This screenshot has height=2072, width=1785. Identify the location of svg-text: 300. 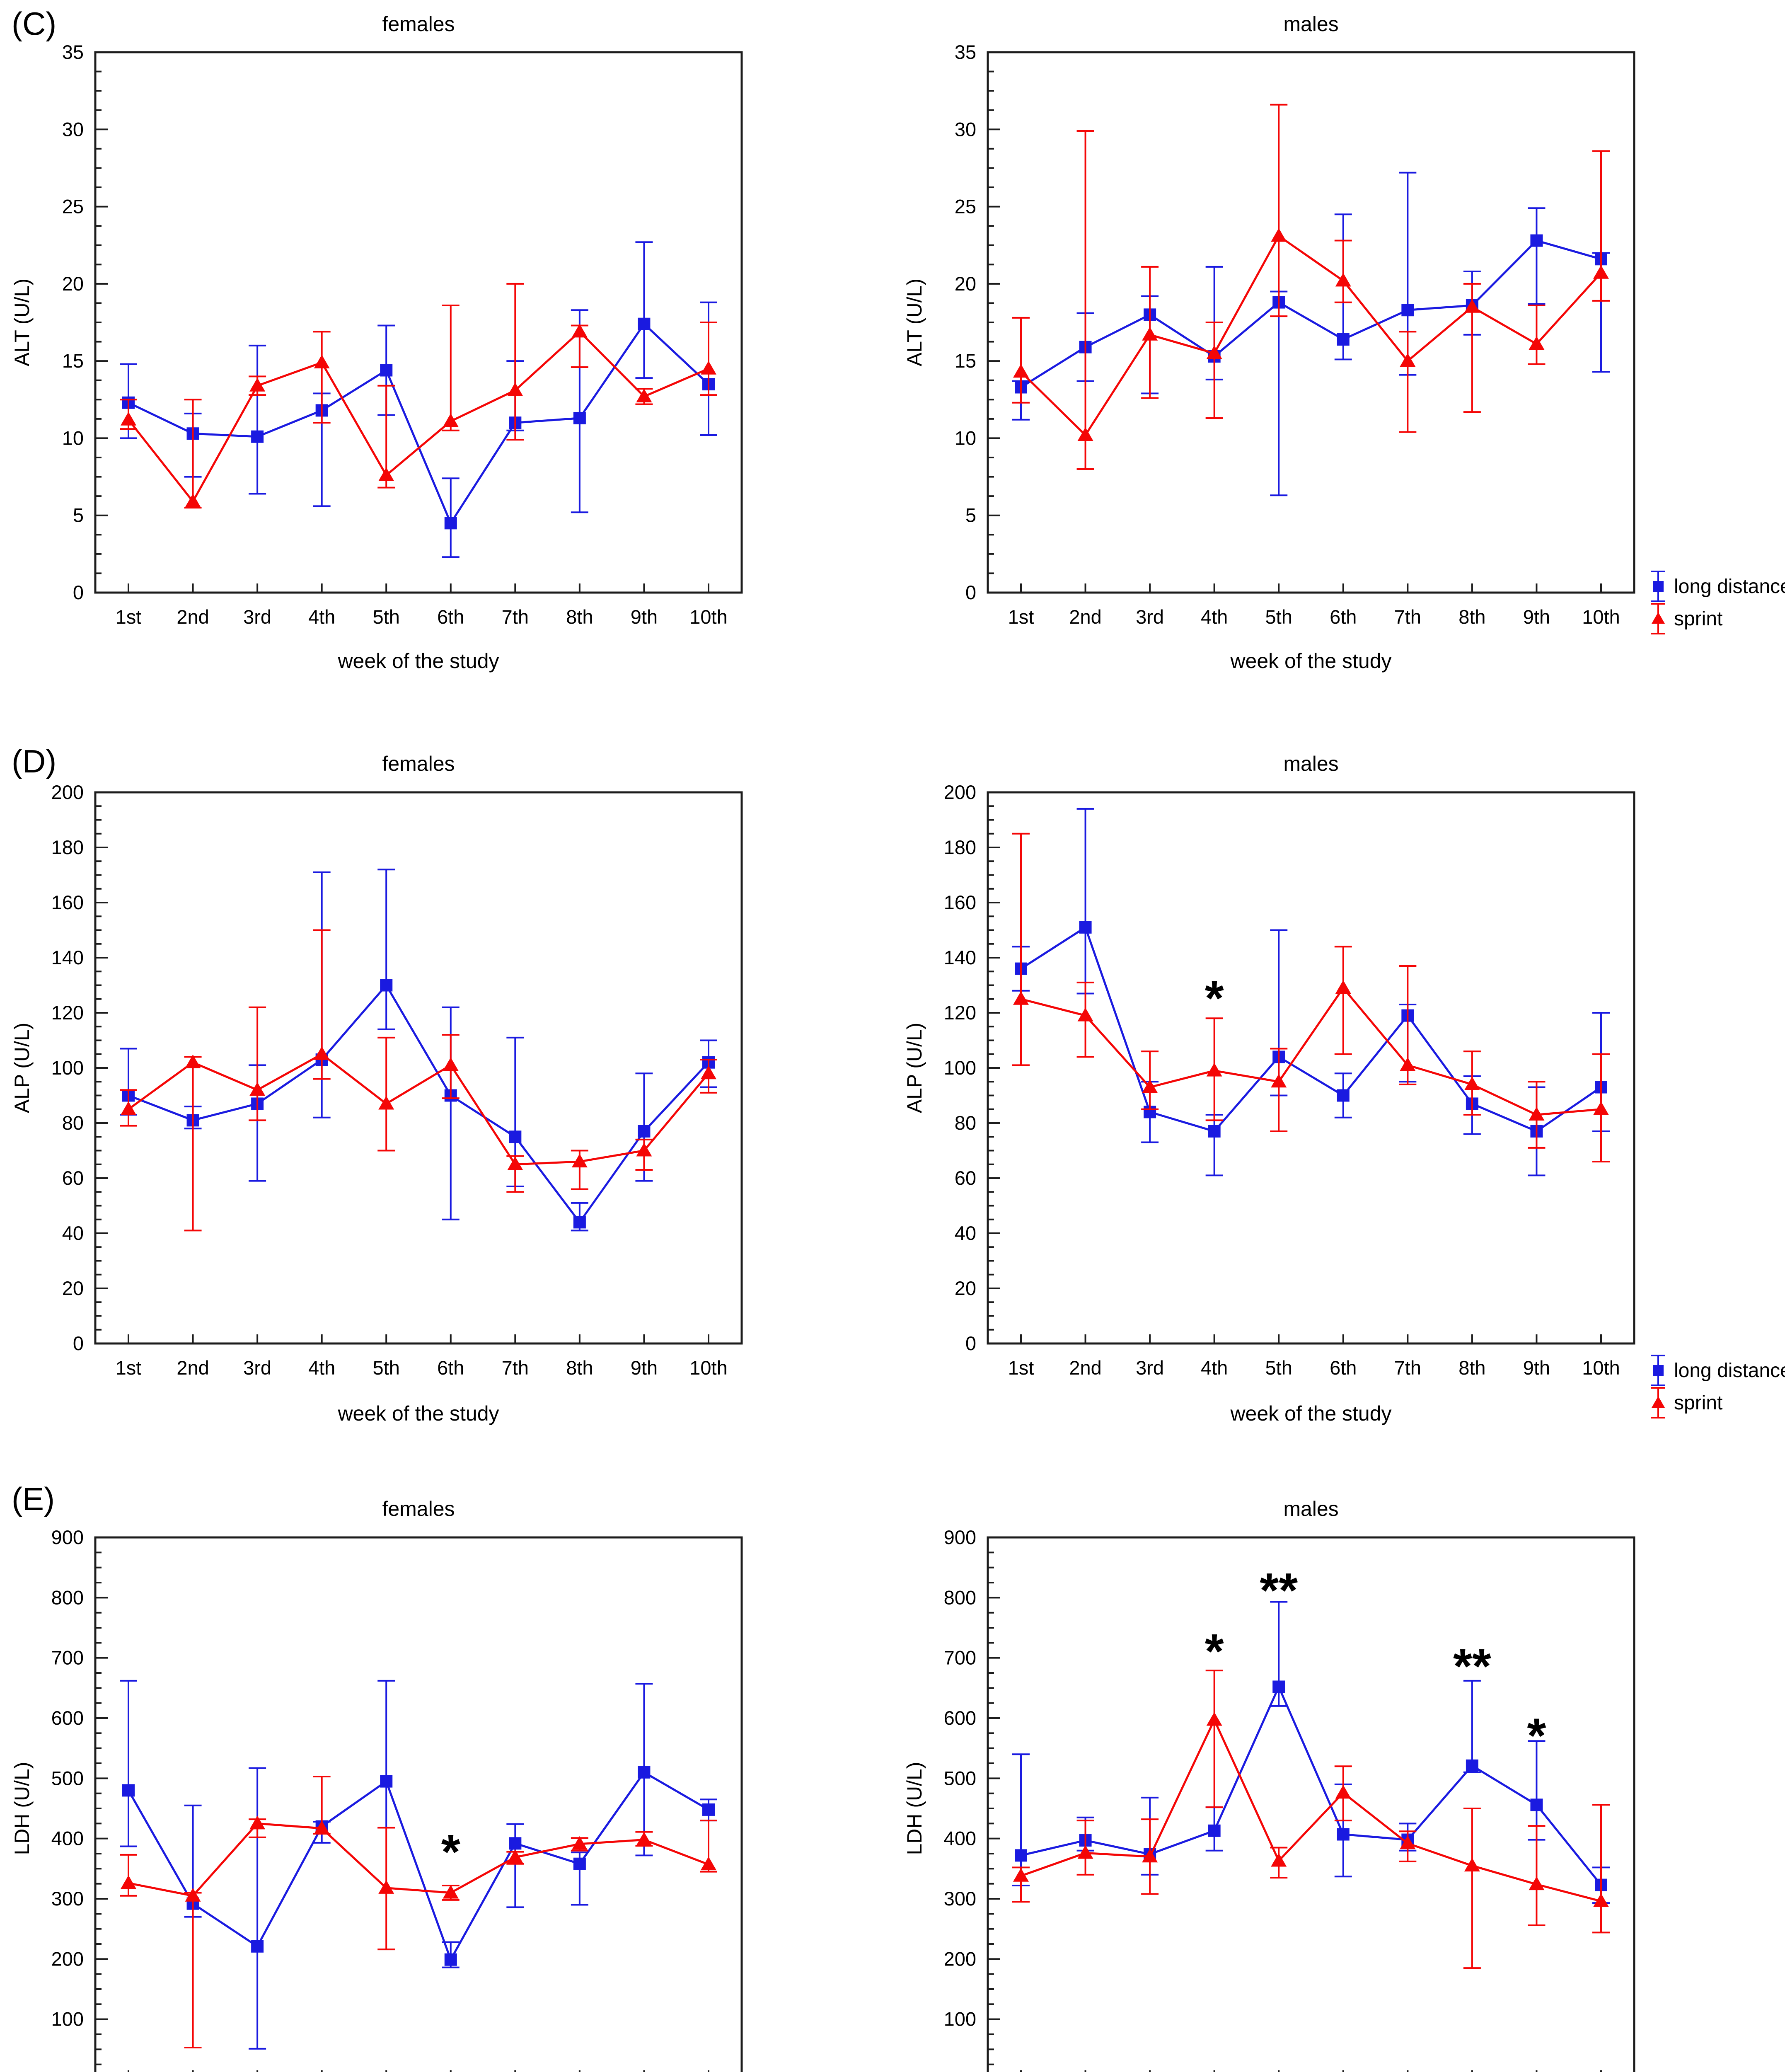
(67, 1899).